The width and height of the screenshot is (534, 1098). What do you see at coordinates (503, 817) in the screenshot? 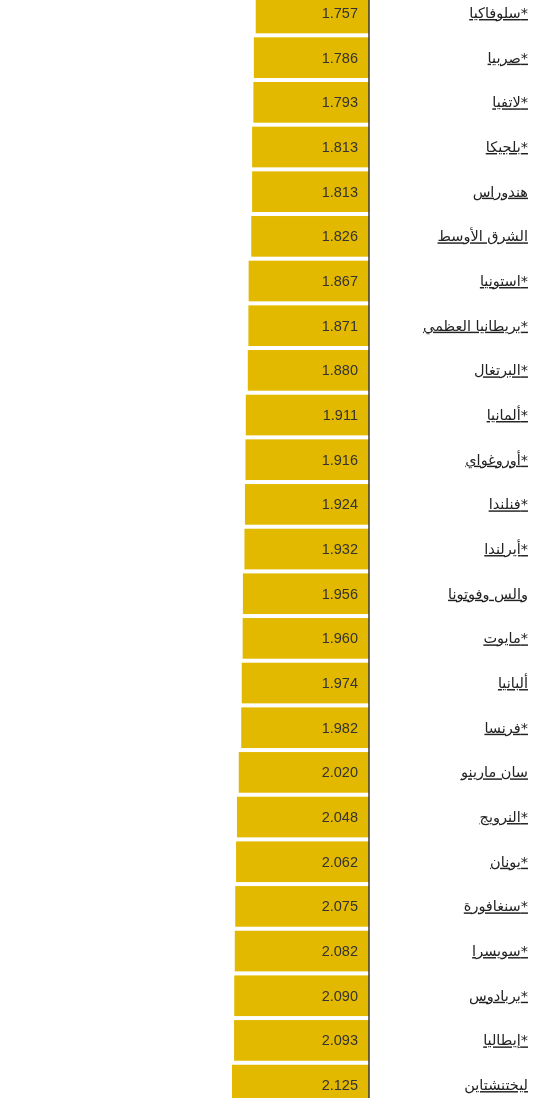
I see `y-tick-label: النرويج*` at bounding box center [503, 817].